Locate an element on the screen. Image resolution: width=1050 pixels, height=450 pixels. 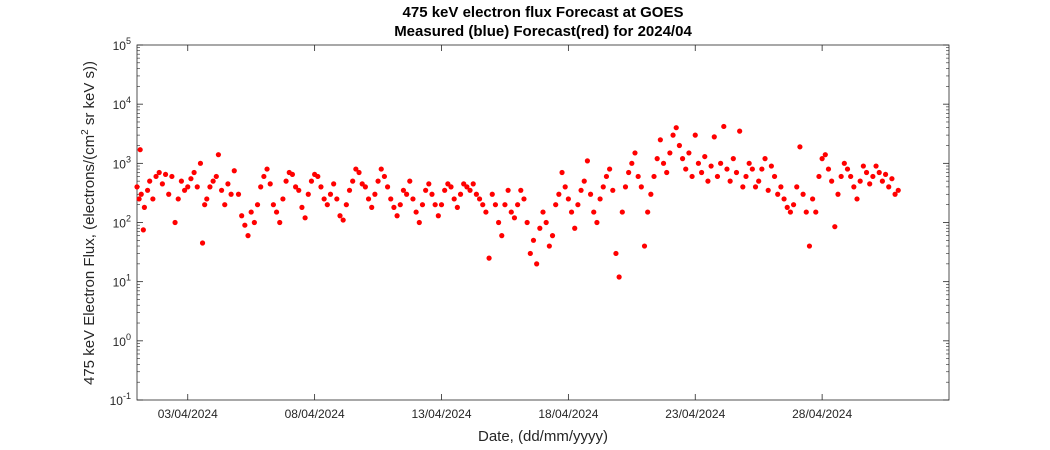
y-tick-exponent: 0 is located at coordinates (128, 337).